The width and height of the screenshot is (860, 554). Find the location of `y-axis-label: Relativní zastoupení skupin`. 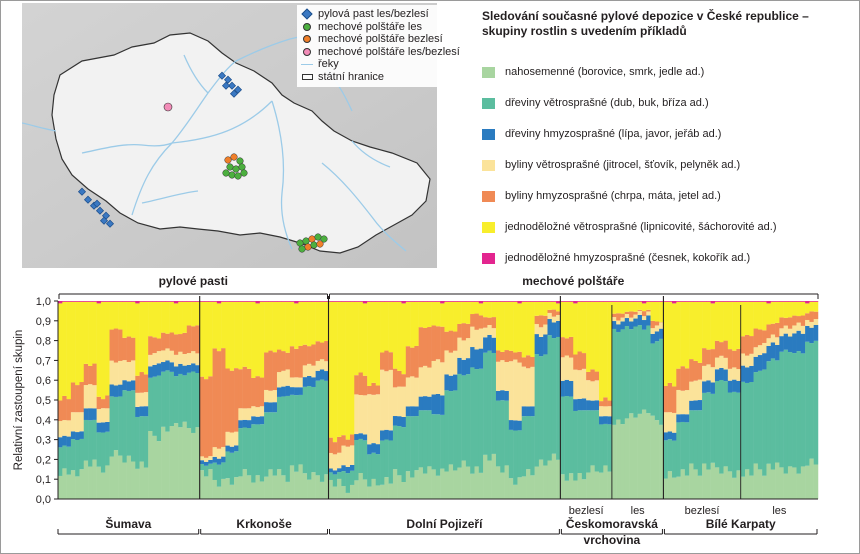

y-axis-label: Relativní zastoupení skupin is located at coordinates (19, 400).